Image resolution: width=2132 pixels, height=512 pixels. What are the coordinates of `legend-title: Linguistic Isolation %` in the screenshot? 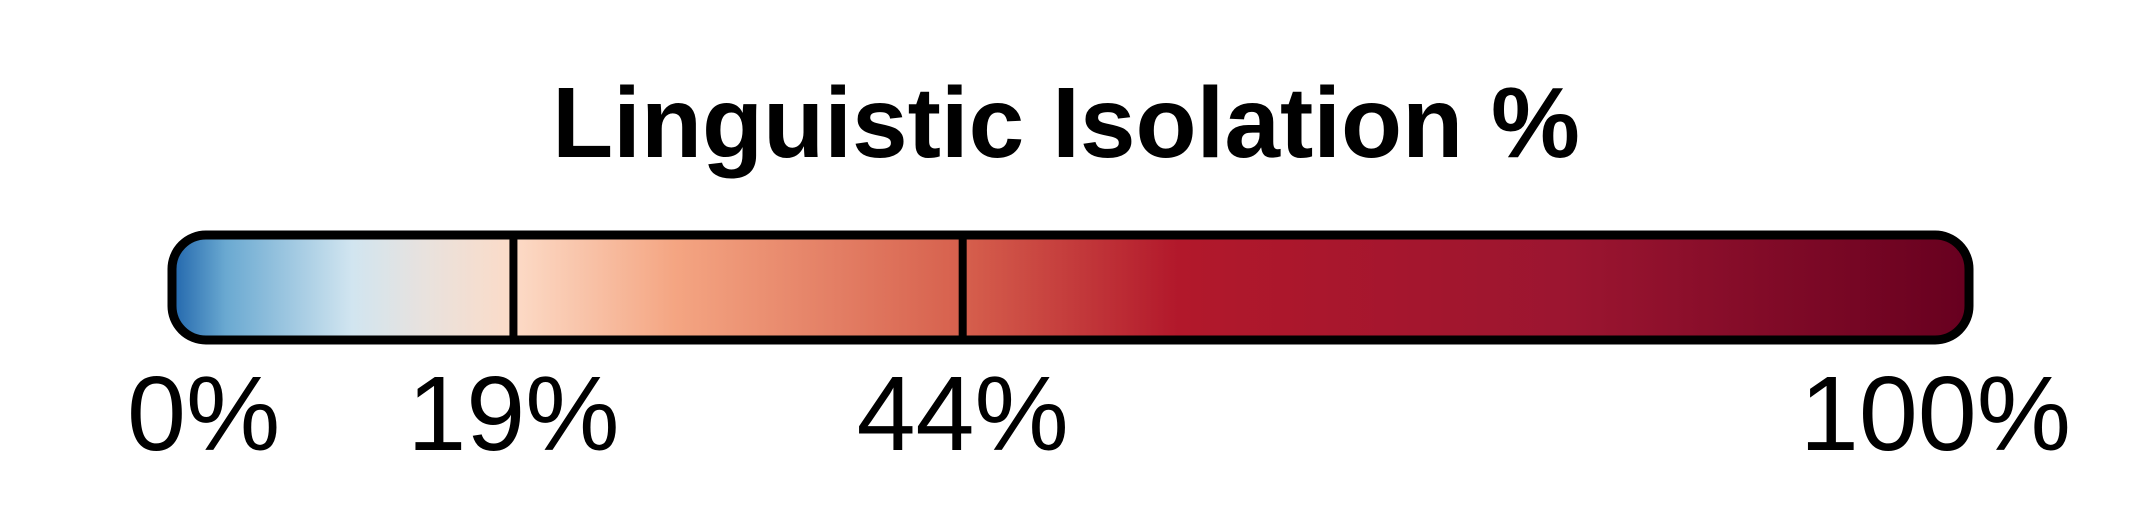 It's located at (1066, 123).